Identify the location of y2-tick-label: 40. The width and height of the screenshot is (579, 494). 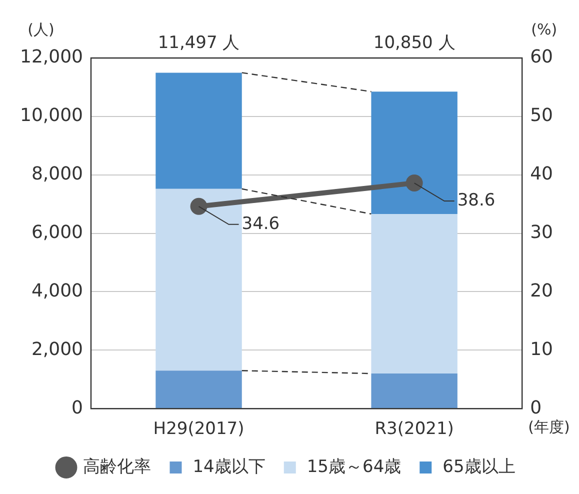
(541, 174).